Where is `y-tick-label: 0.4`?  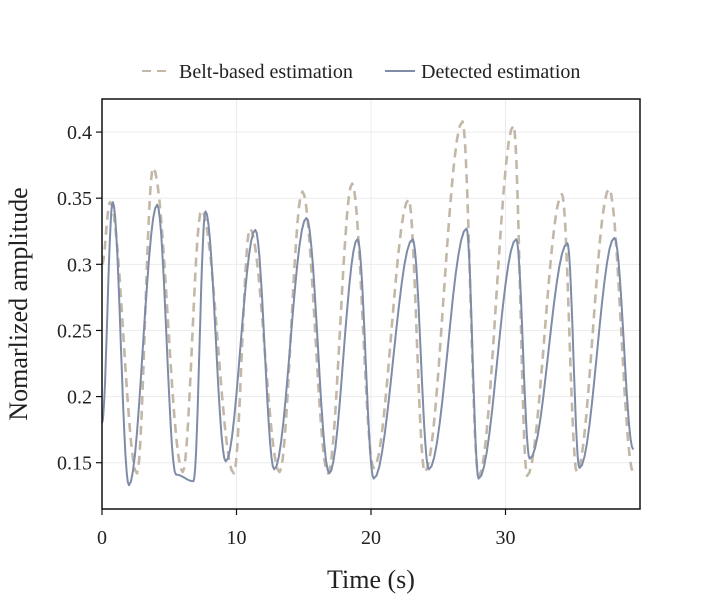 y-tick-label: 0.4 is located at coordinates (79, 133).